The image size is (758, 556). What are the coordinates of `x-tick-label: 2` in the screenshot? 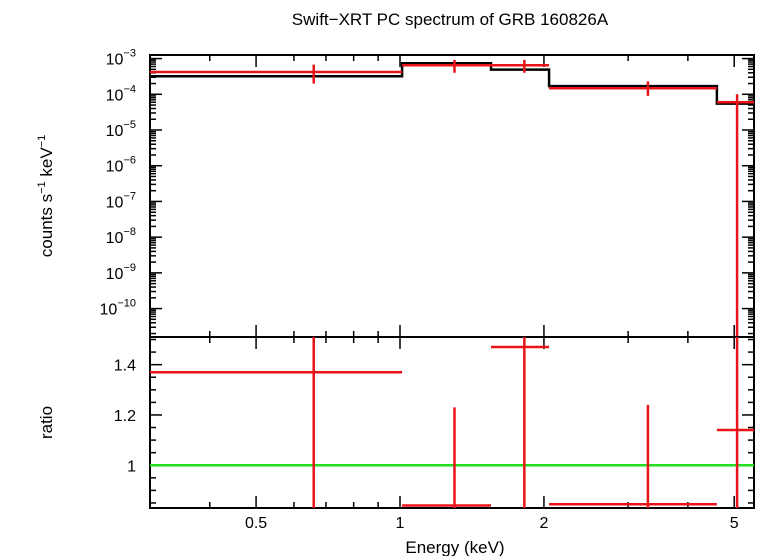 It's located at (543, 523).